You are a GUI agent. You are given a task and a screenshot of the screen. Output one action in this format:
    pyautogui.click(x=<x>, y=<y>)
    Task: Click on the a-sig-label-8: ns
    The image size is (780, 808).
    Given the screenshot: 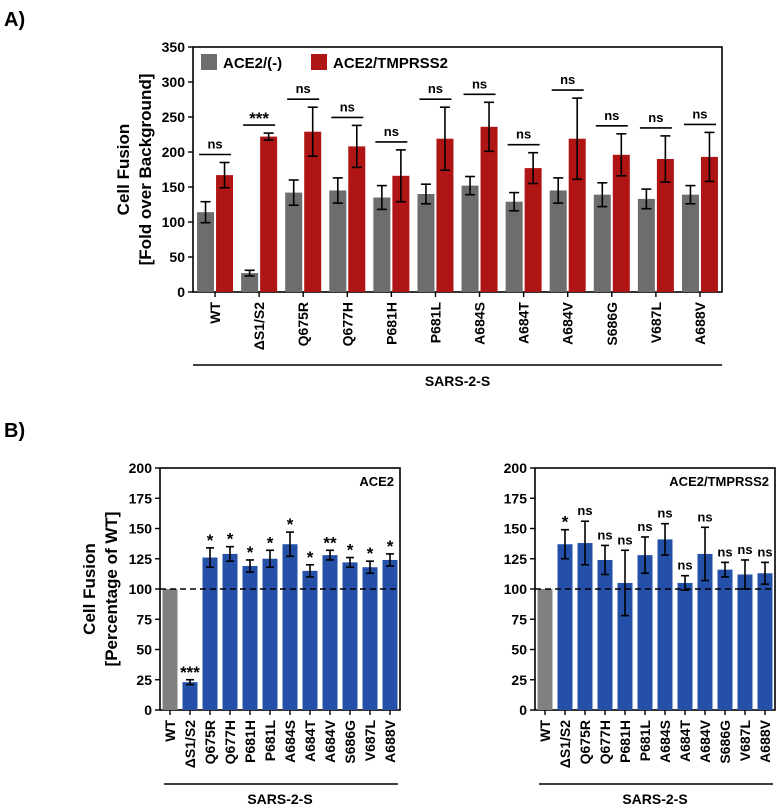 What is the action you would take?
    pyautogui.click(x=567, y=79)
    